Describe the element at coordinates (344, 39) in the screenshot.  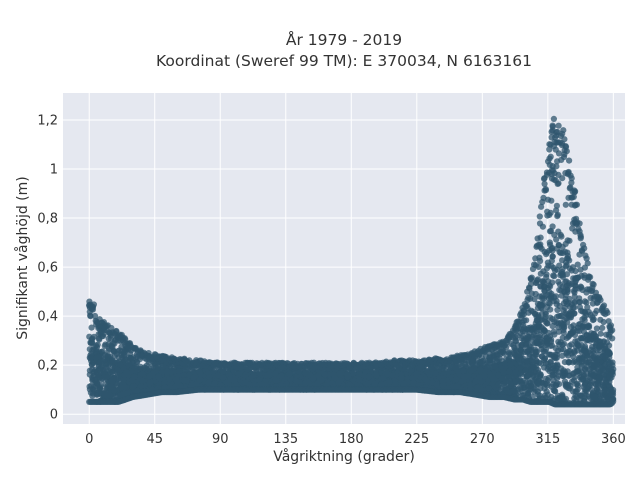
I see `chart-title: År 1979 - 2019` at that location.